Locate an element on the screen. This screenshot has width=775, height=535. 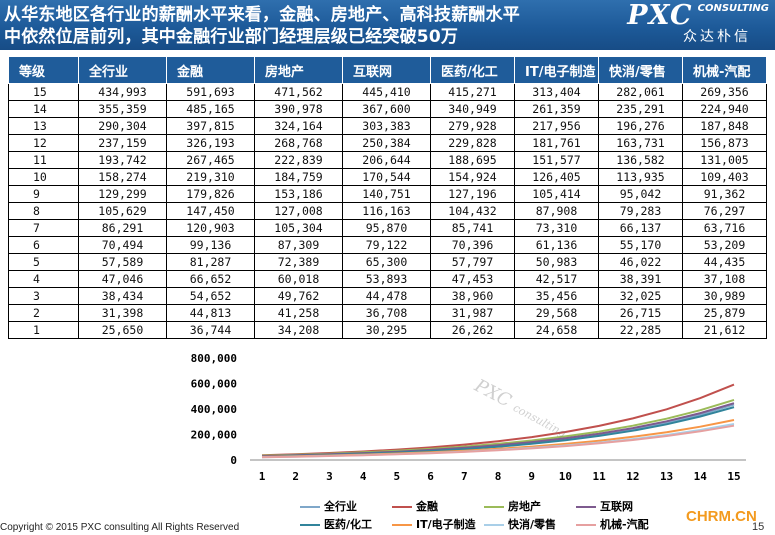
salary-cell: 279,928 is located at coordinates (472, 126).